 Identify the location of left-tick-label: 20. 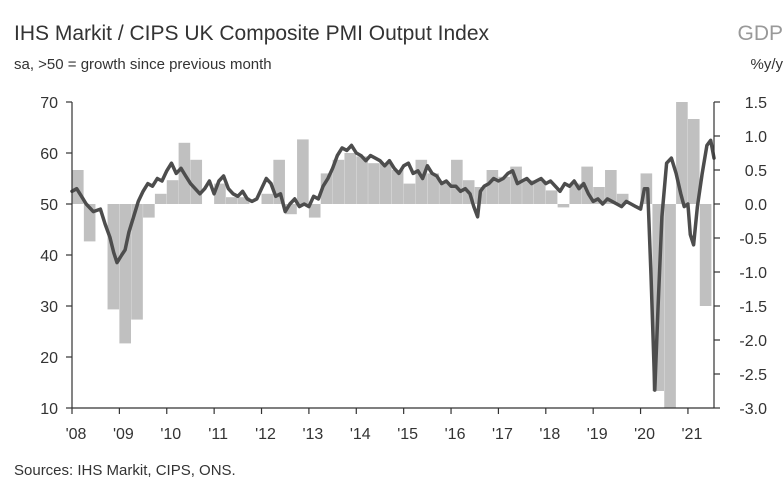
(49, 358).